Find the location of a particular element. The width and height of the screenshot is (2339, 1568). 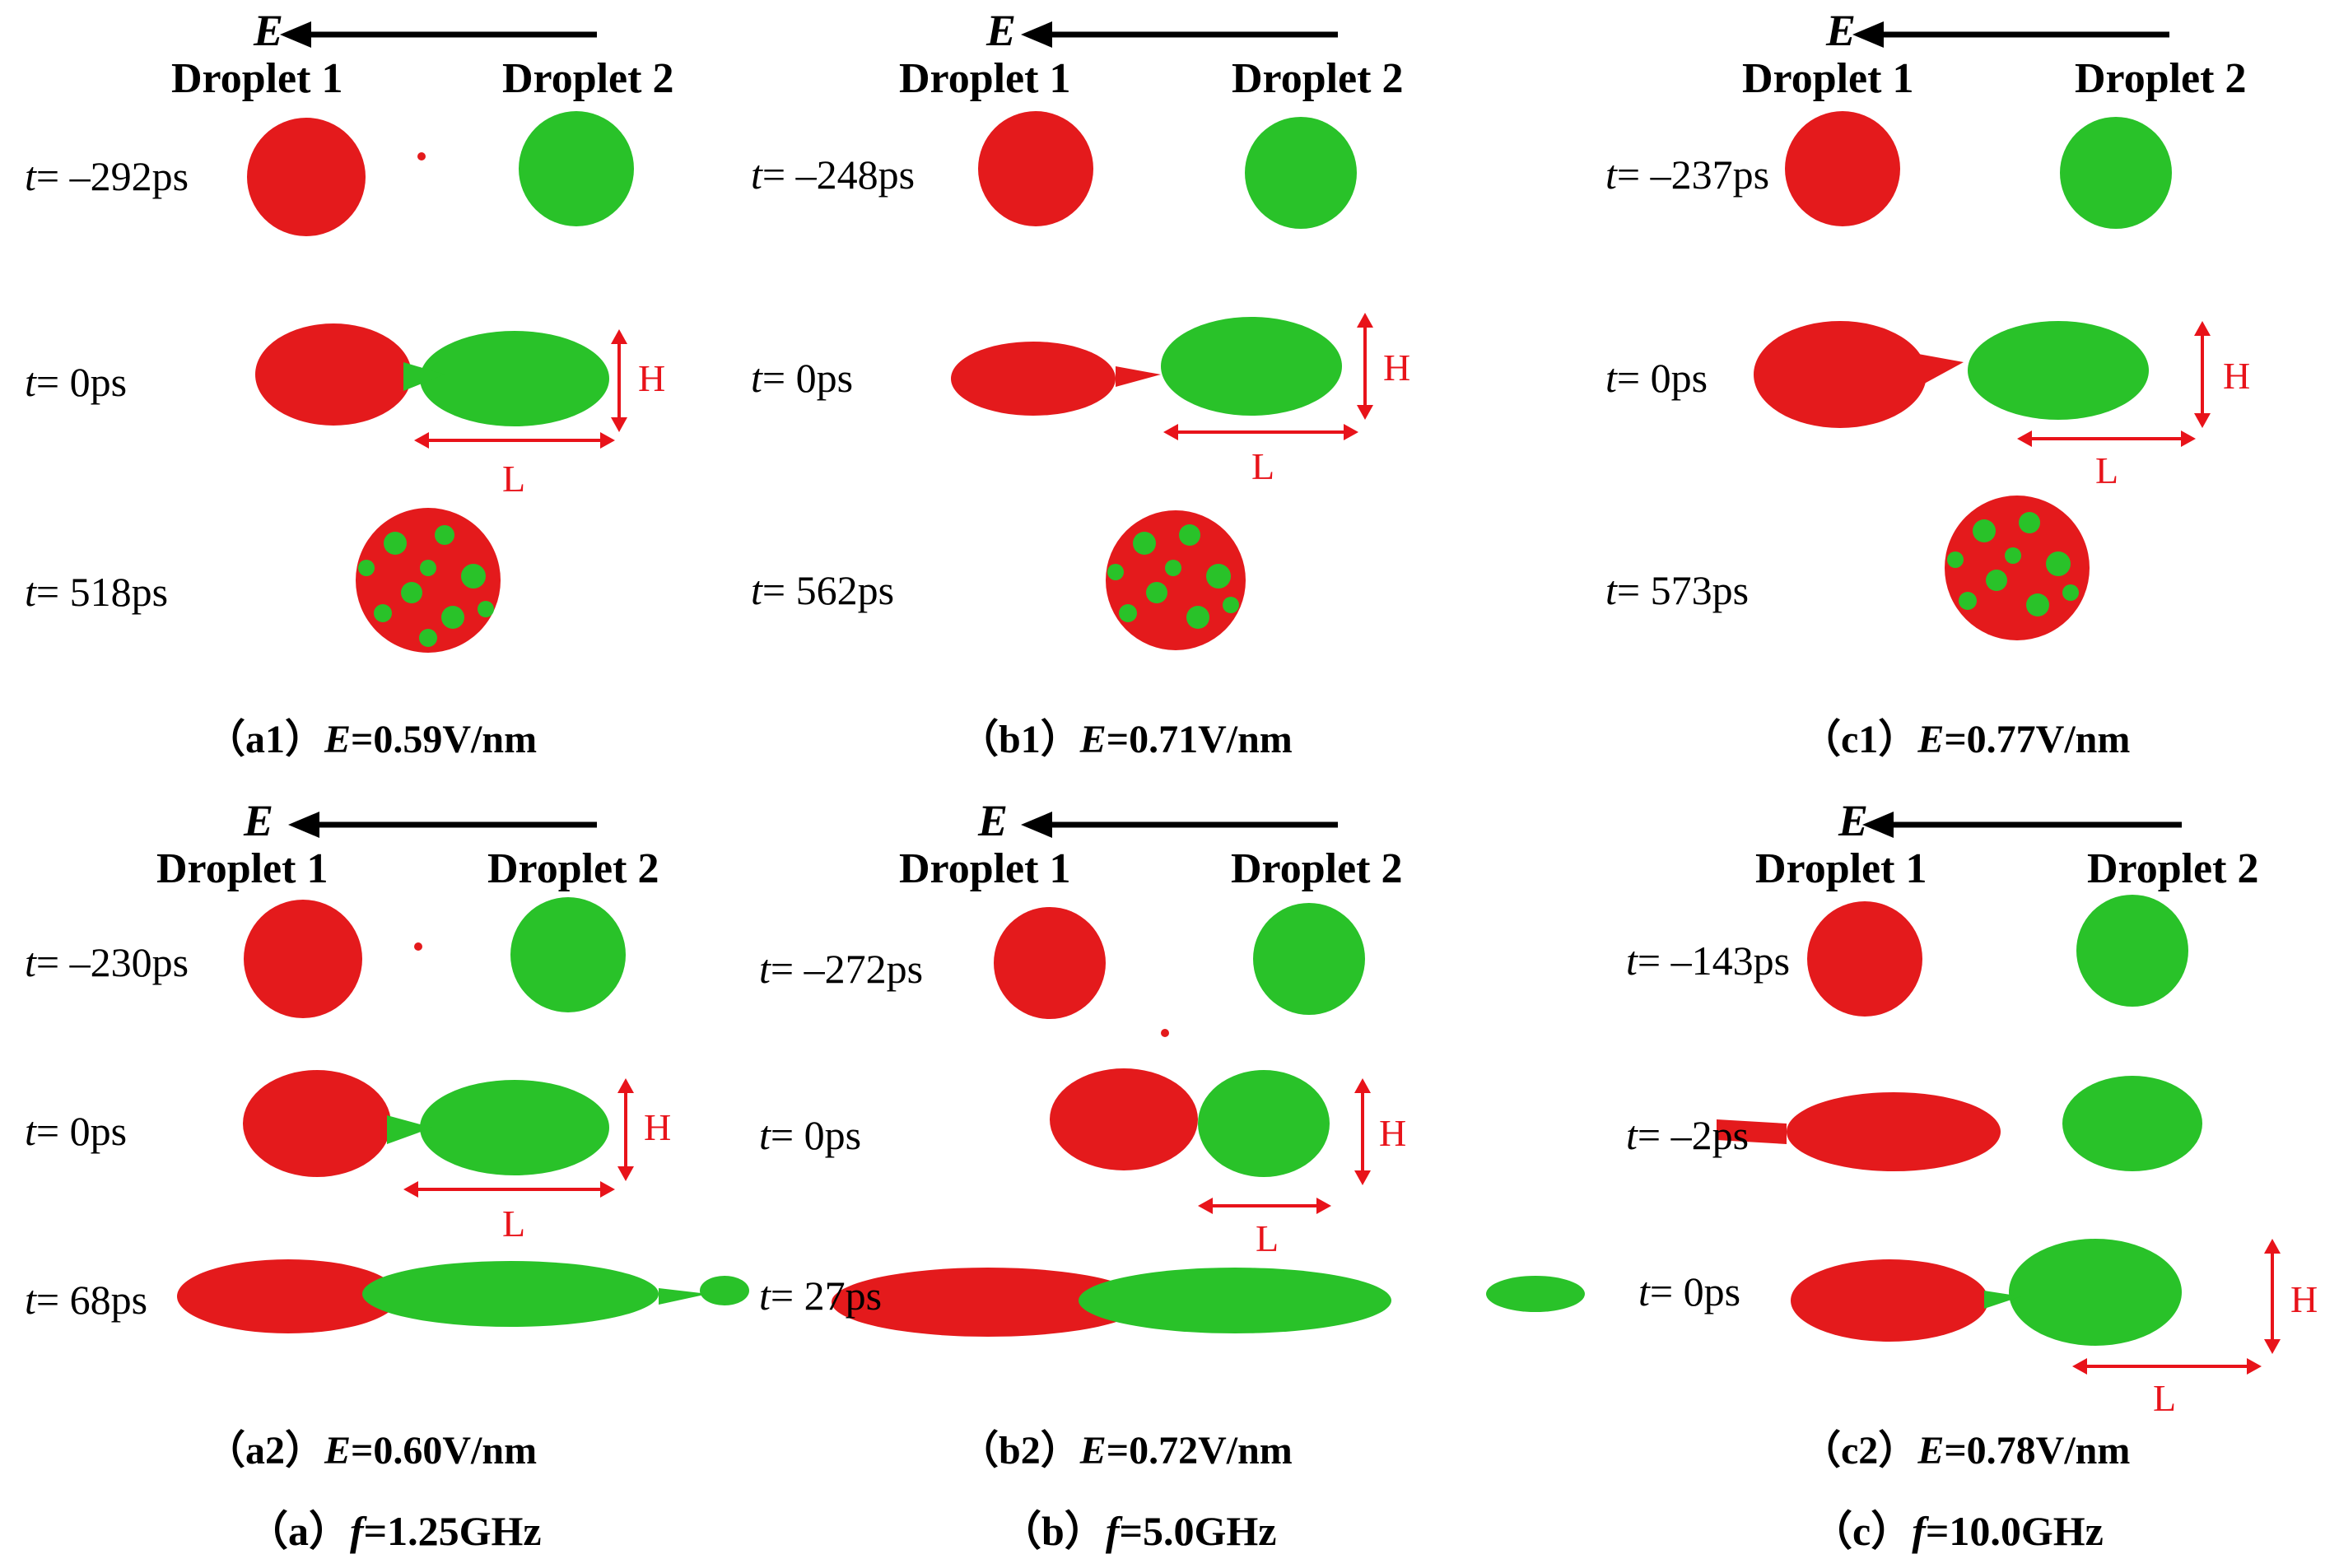

time-label: t= 518ps is located at coordinates (97, 592).